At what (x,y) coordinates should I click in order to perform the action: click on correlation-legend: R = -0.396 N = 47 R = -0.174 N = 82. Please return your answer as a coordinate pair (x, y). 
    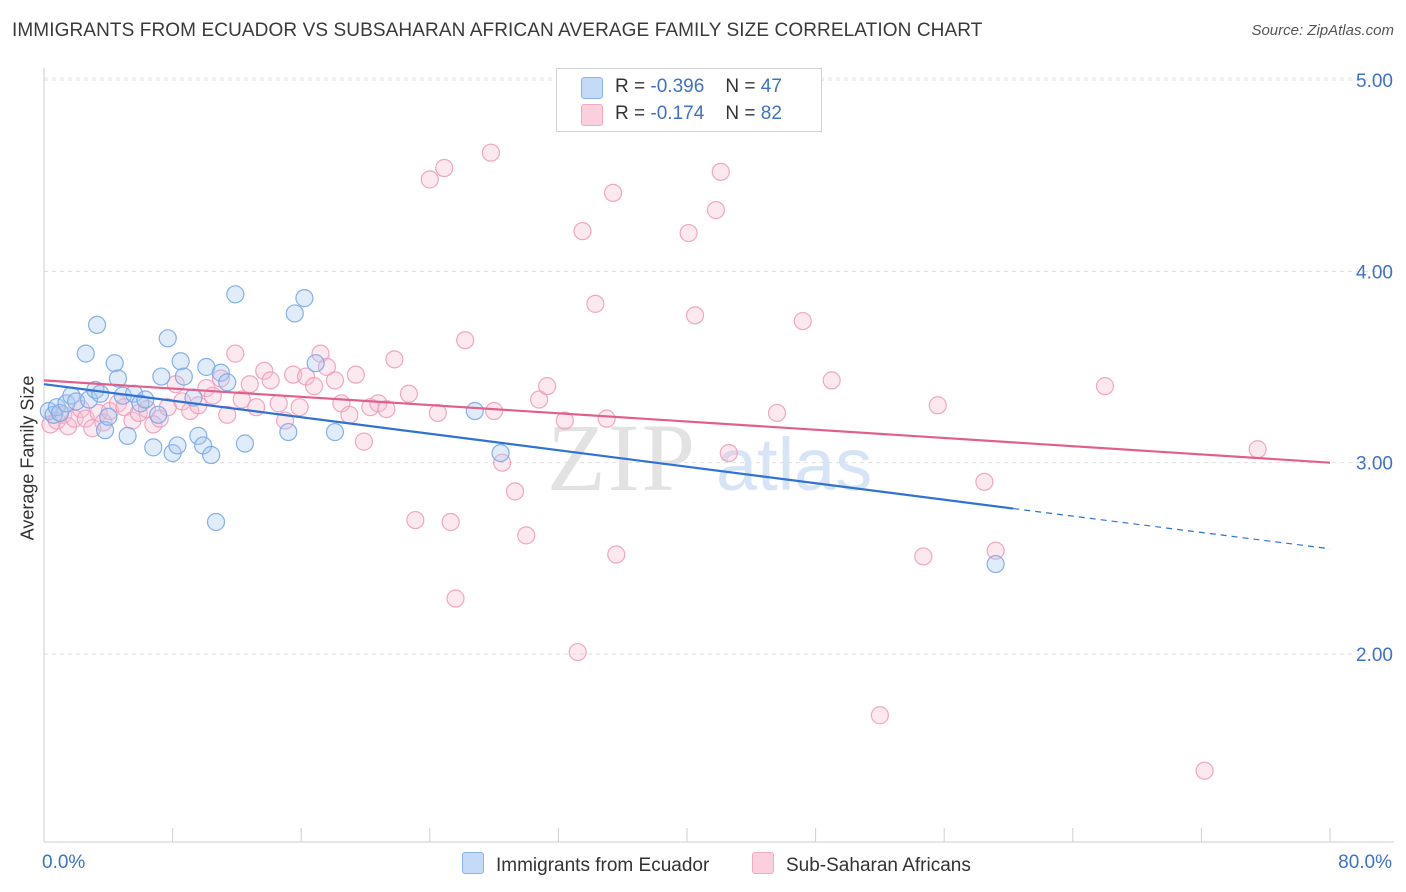
    Looking at the image, I should click on (689, 100).